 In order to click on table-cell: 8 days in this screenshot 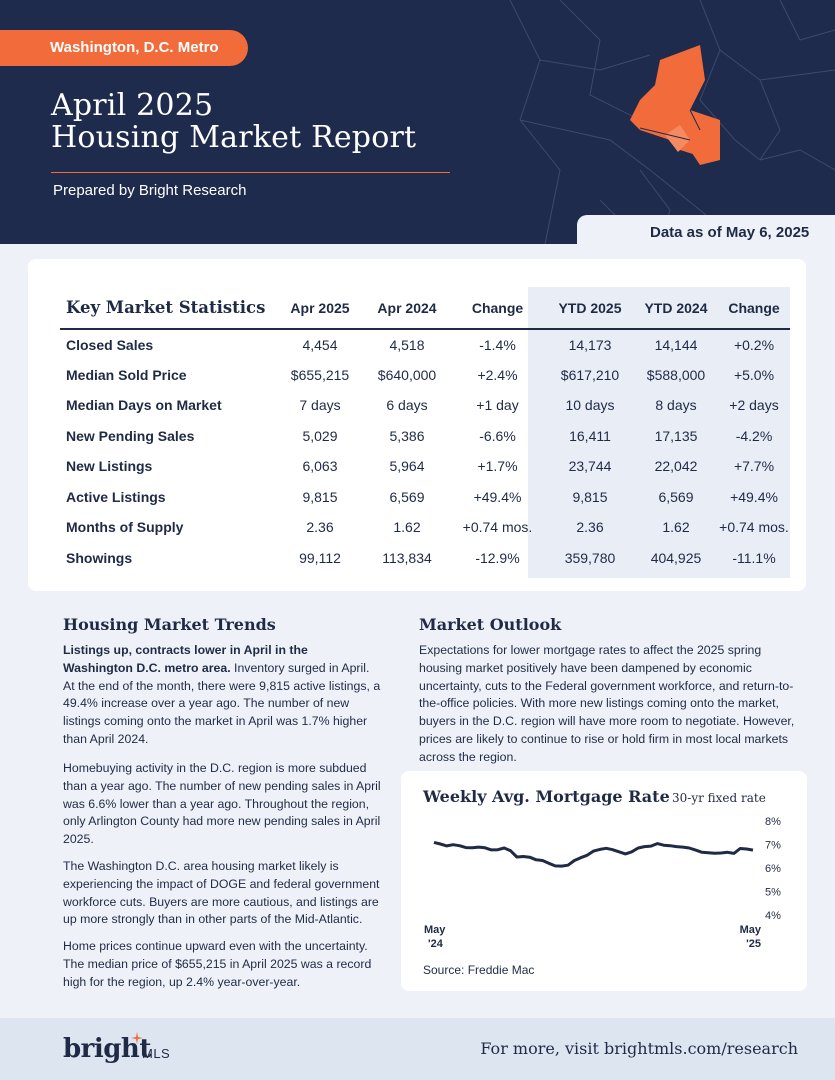, I will do `click(676, 405)`.